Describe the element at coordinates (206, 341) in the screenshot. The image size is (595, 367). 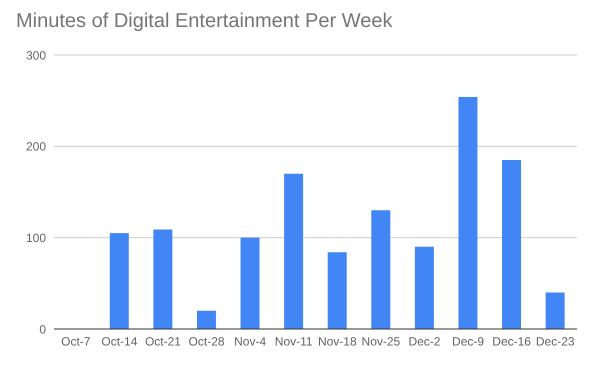
I see `x-tick-label: Oct-28` at that location.